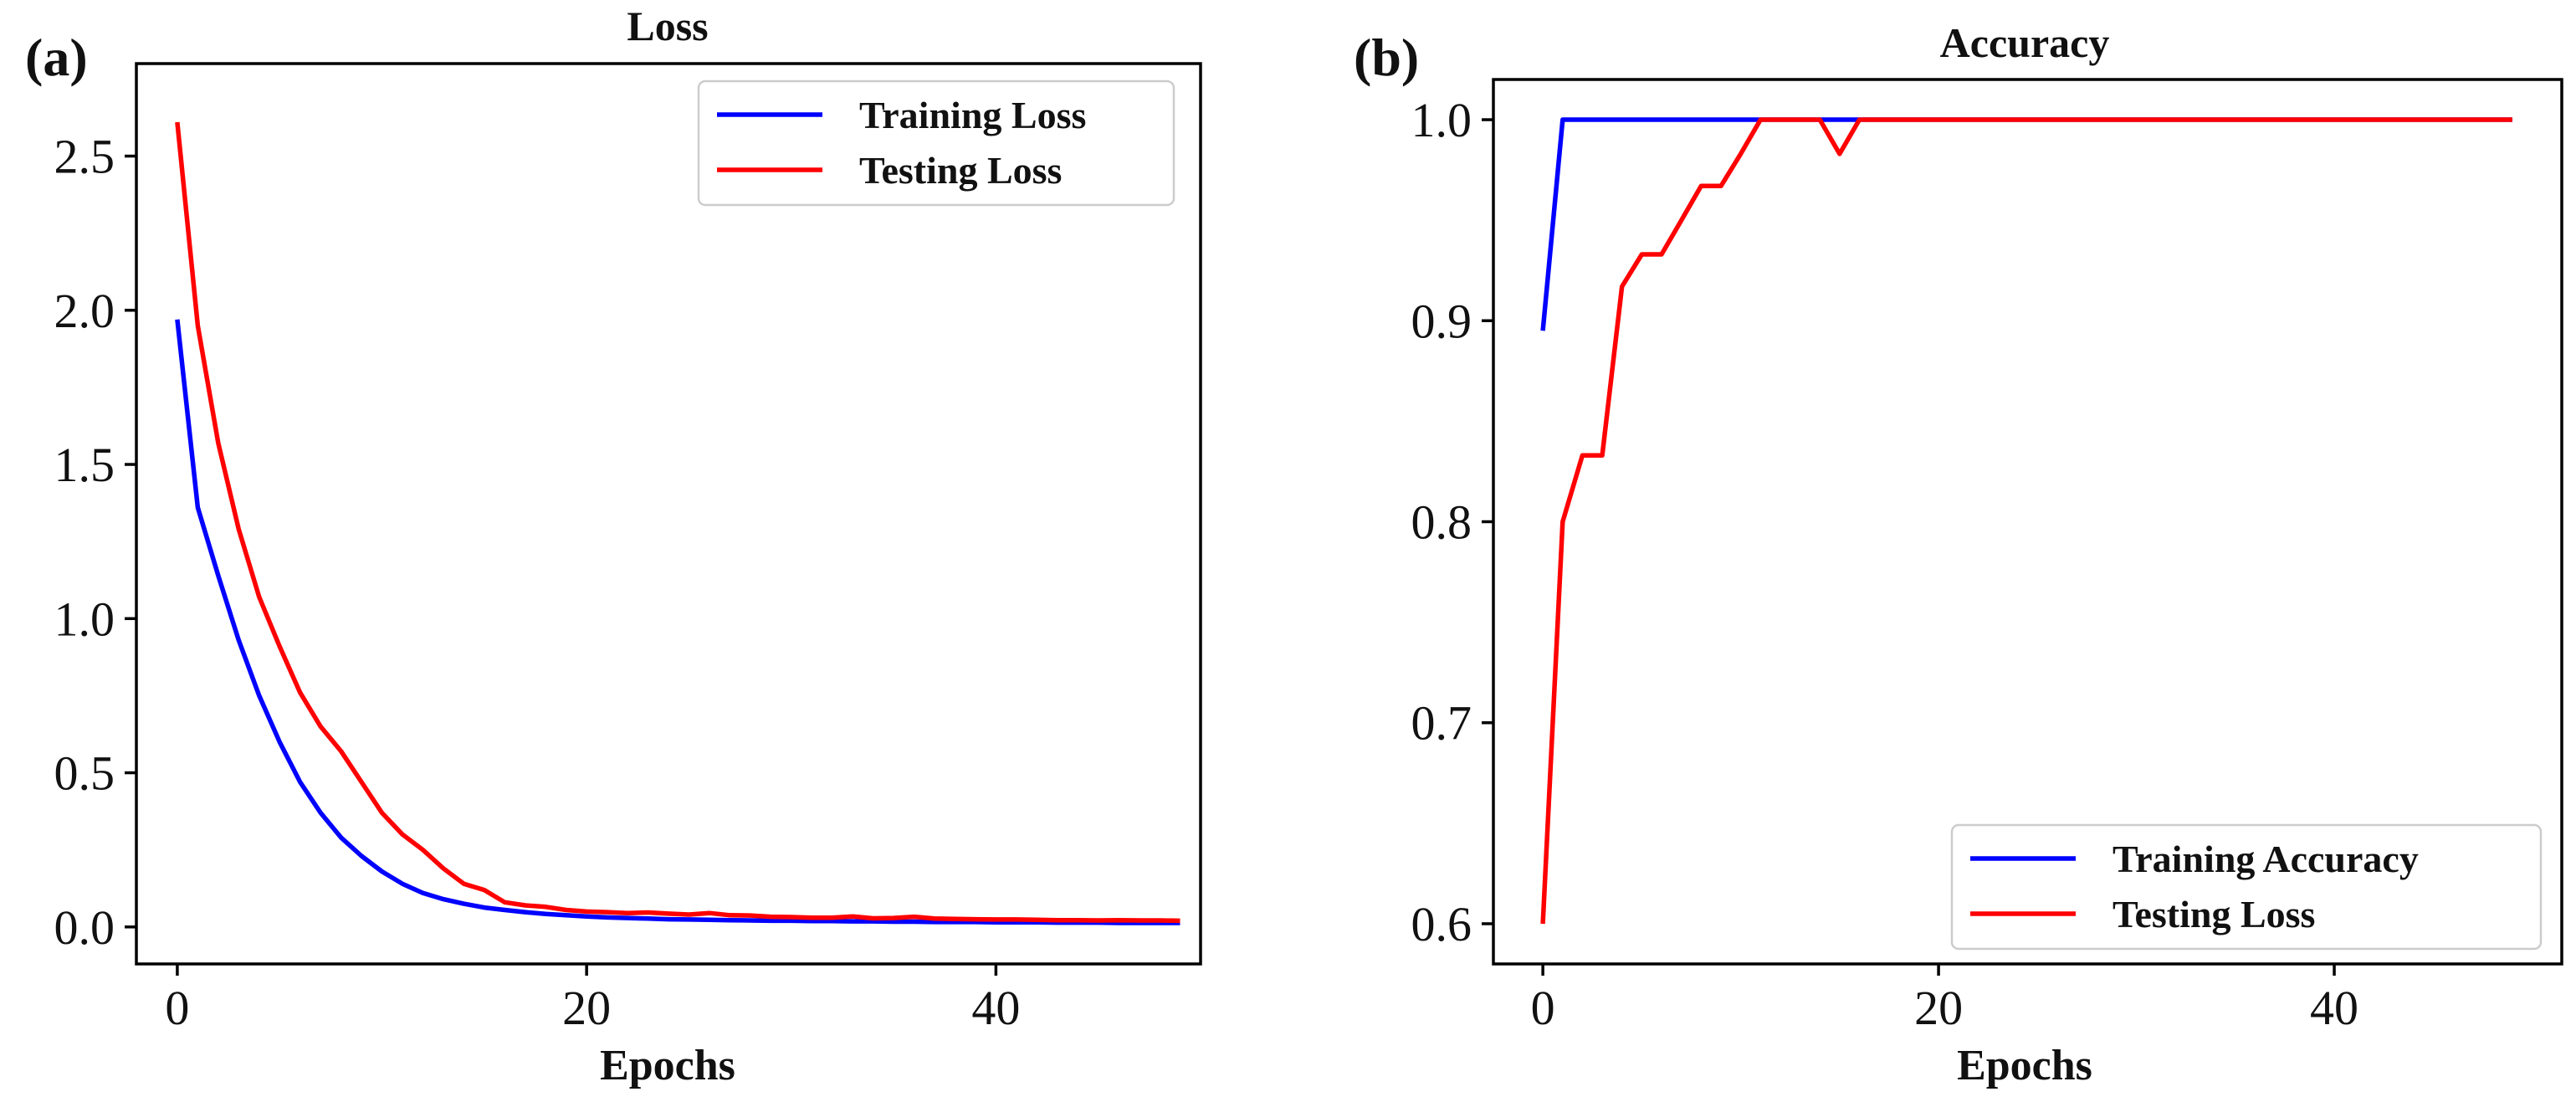 This screenshot has width=2576, height=1102. Describe the element at coordinates (85, 157) in the screenshot. I see `y-tick-label: 2.5` at that location.